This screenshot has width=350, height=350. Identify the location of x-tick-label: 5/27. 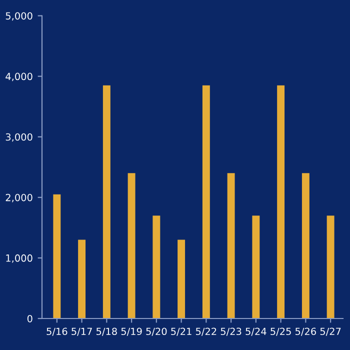
(330, 332).